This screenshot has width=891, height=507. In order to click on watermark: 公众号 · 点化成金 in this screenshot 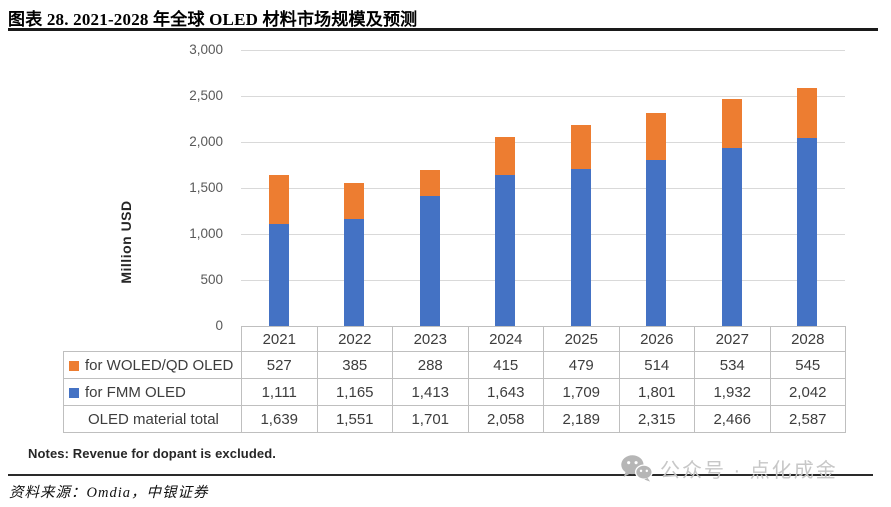, I will do `click(729, 468)`.